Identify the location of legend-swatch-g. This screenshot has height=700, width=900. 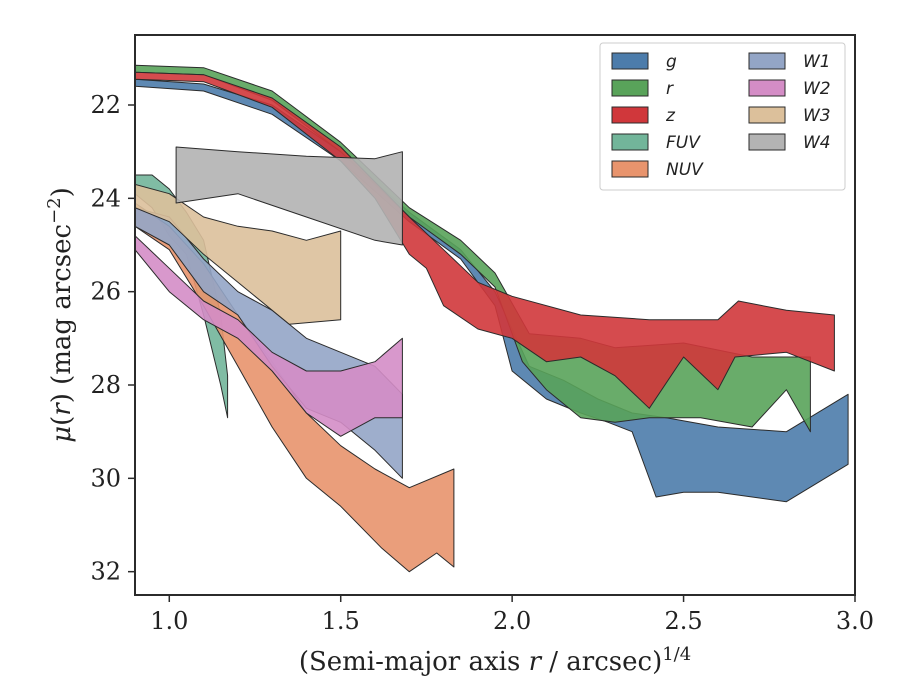
(630, 61).